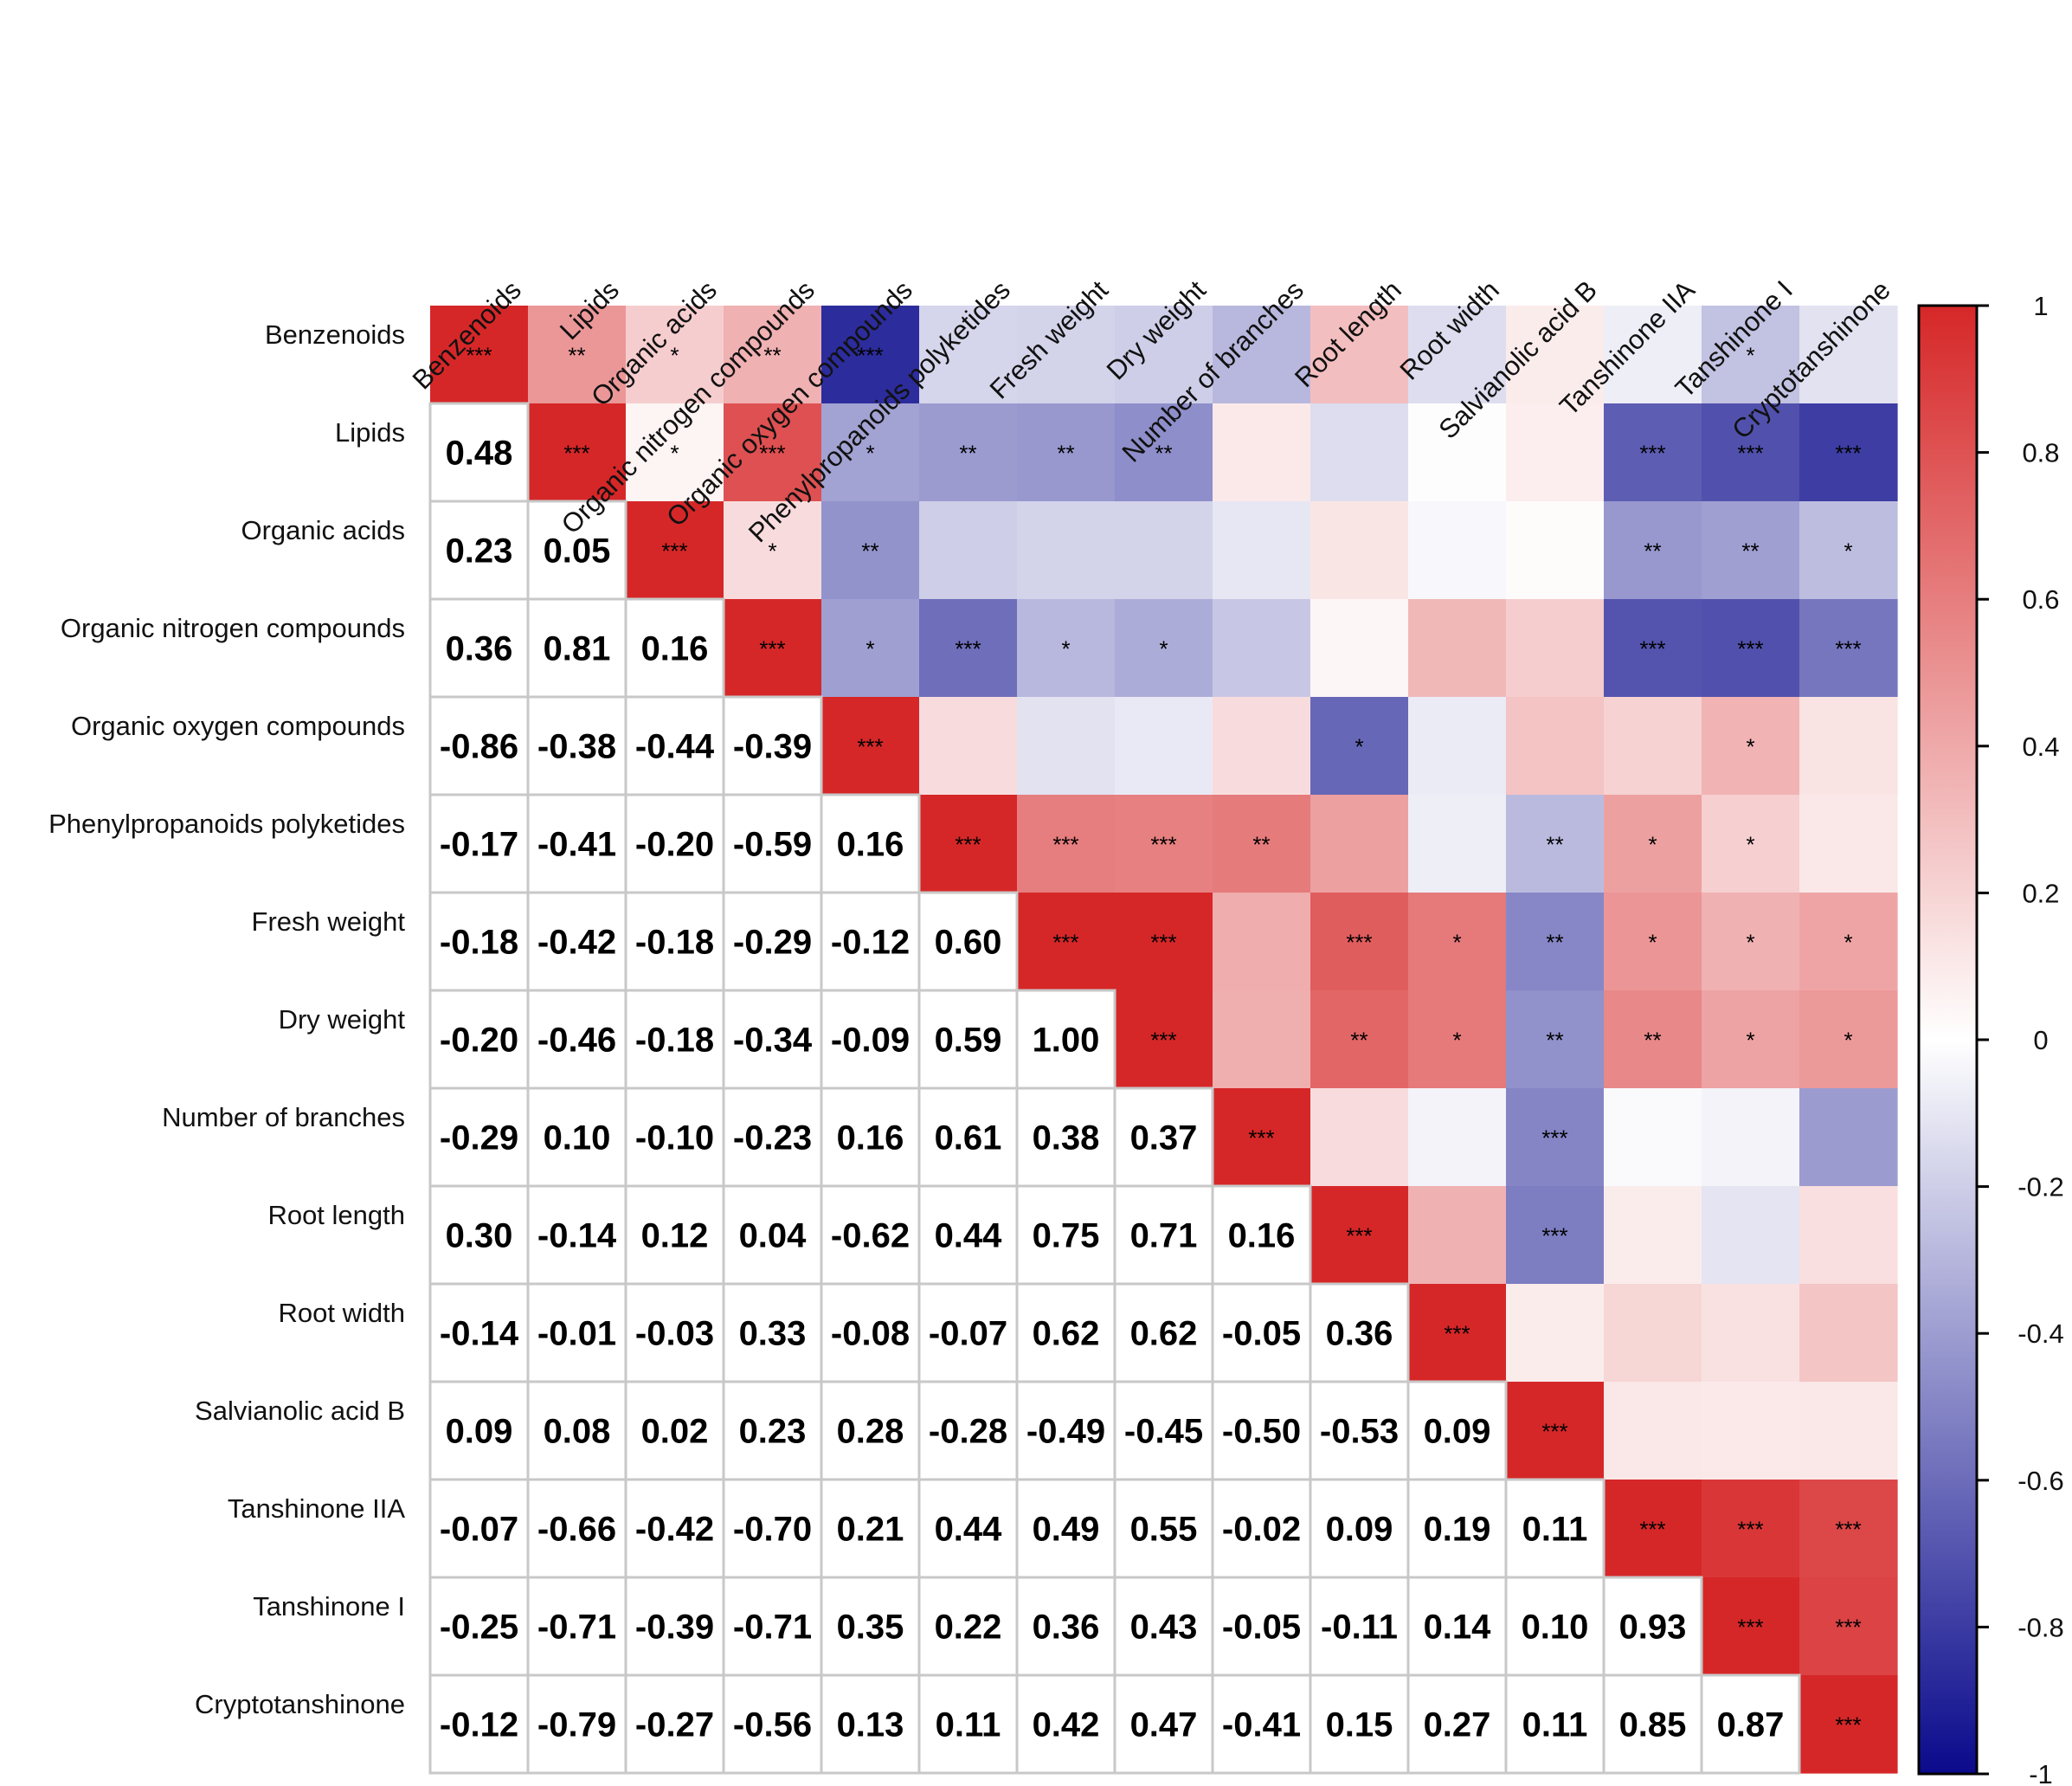  What do you see at coordinates (1164, 355) in the screenshot?
I see `heatmap-cell-r0-c7` at bounding box center [1164, 355].